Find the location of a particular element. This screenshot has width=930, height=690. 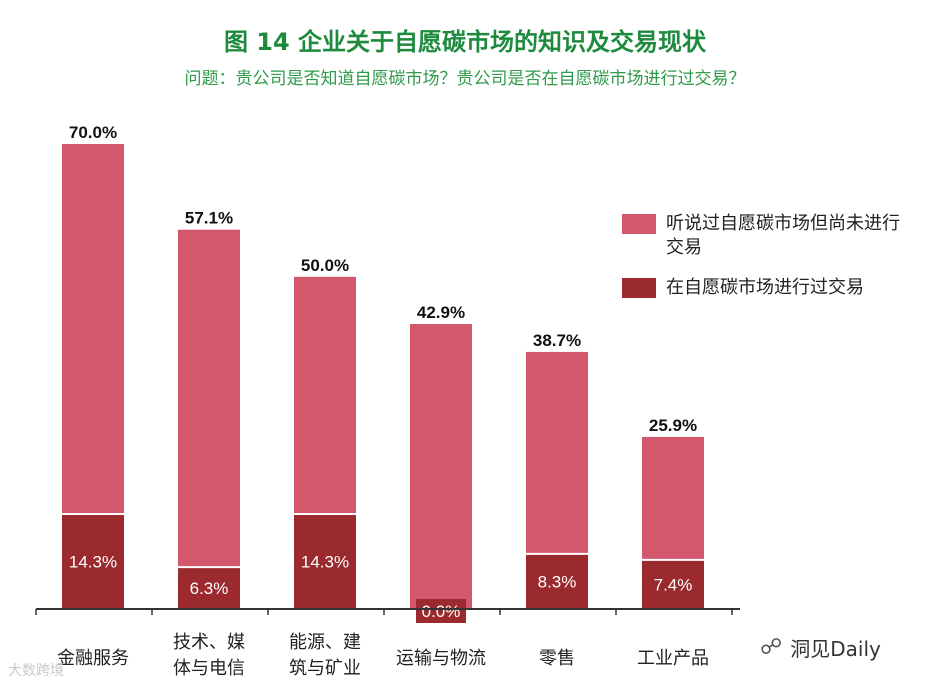

category-label-2-0: 能源、建 is located at coordinates (325, 642).